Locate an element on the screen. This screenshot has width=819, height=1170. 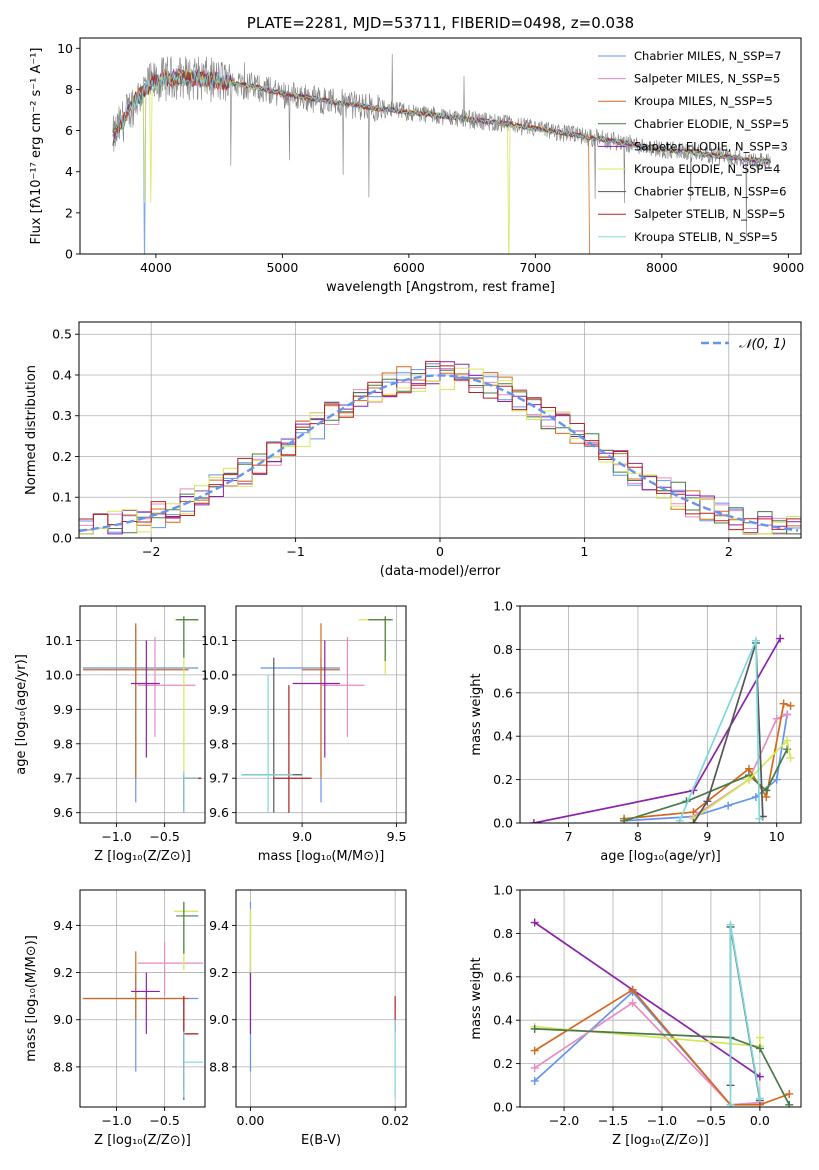
y-tick-label: 0 is located at coordinates (69, 254).